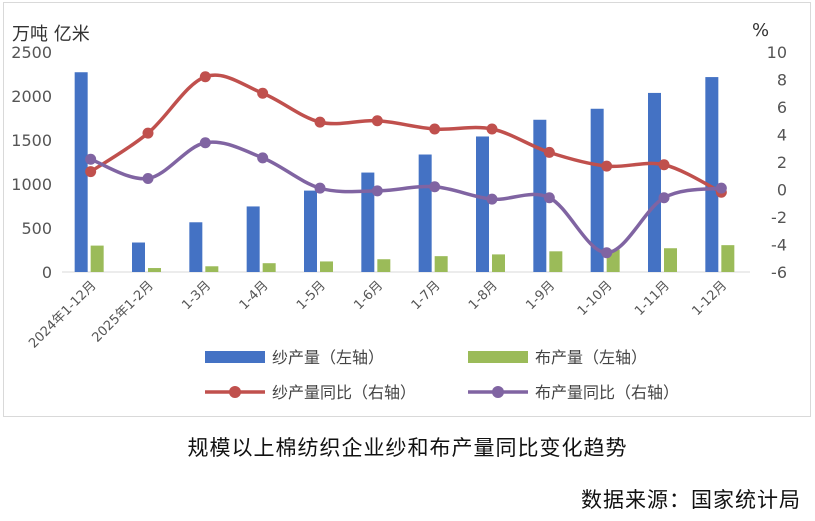  I want to click on right-tick-label: 6, so click(782, 107).